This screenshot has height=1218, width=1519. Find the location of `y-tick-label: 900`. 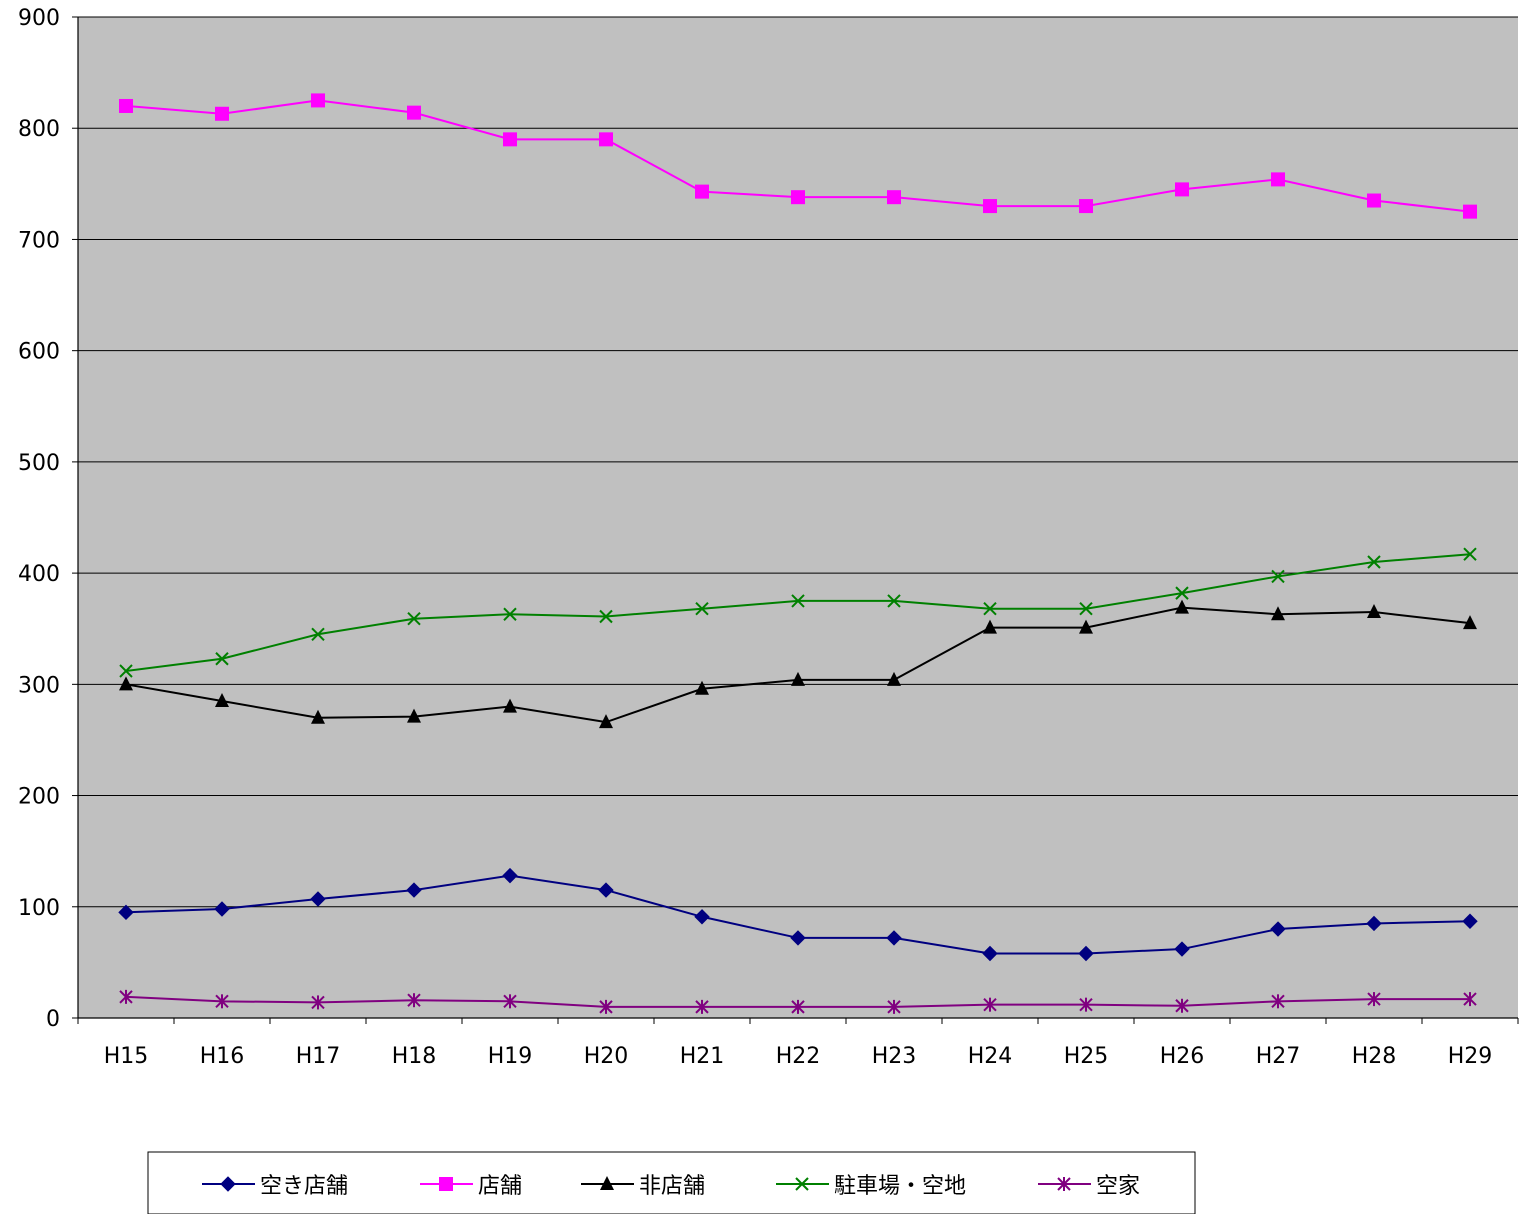

y-tick-label: 900 is located at coordinates (39, 18).